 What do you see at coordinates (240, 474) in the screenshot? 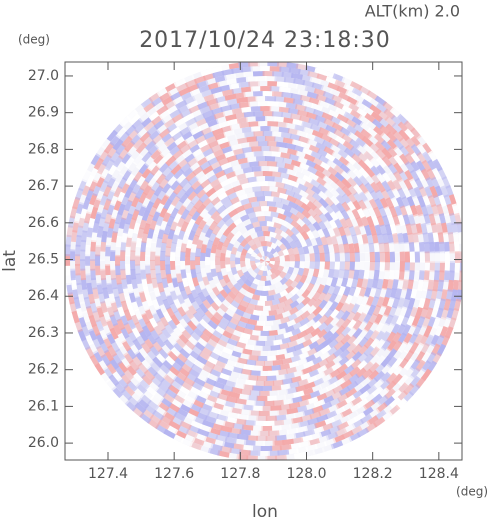
I see `x-tick-label: 127.8` at bounding box center [240, 474].